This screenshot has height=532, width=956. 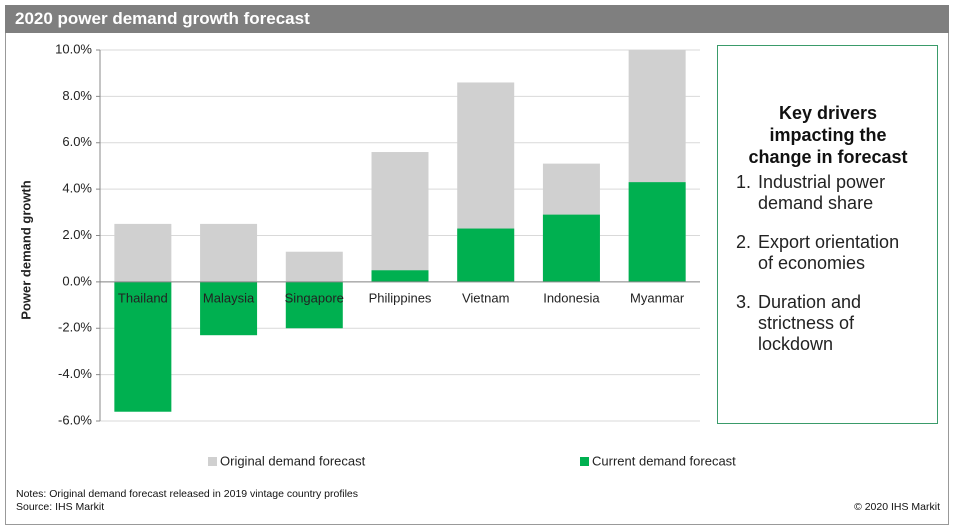 I want to click on legend-label: Current demand forecast, so click(x=664, y=460).